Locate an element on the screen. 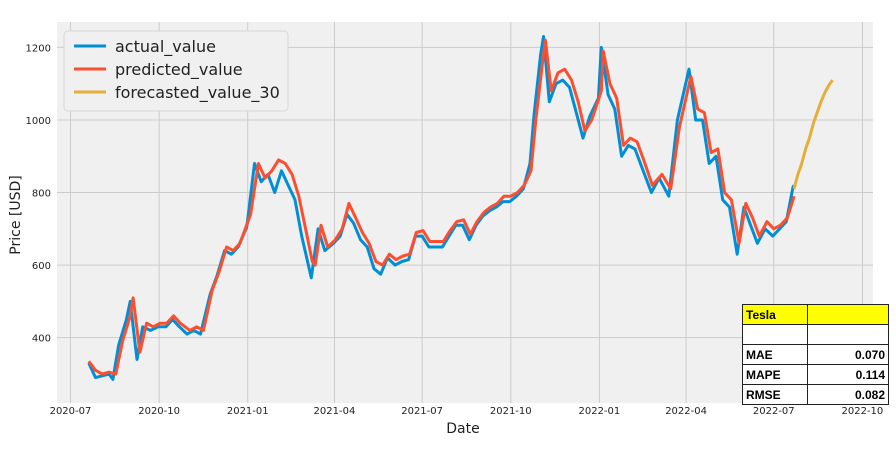 The width and height of the screenshot is (896, 455). metrics-spacer-row is located at coordinates (815, 334).